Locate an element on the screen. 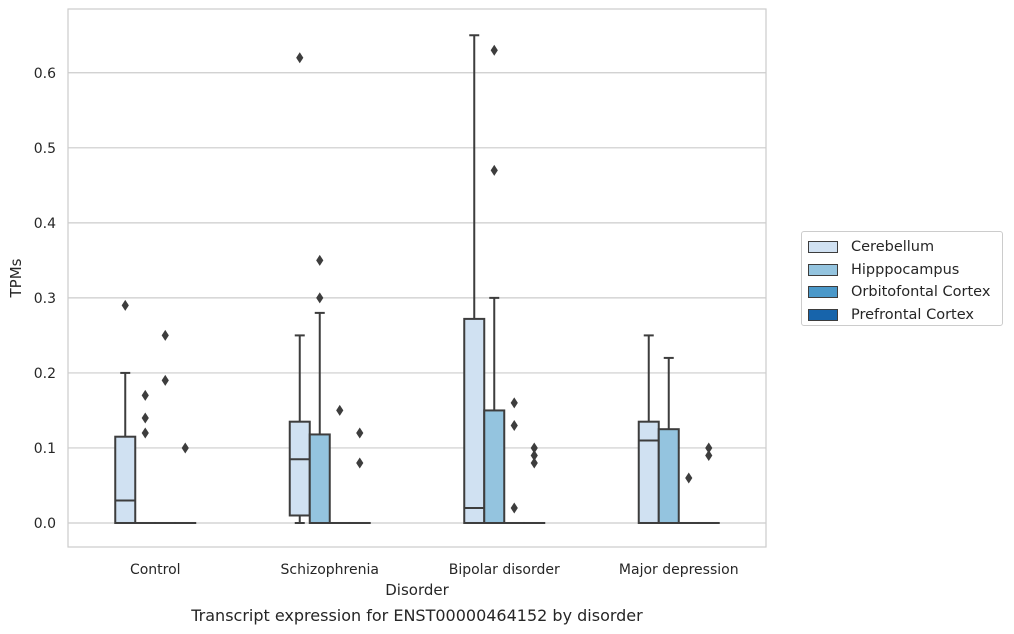 Image resolution: width=1014 pixels, height=634 pixels. legend-label: Cerebellum is located at coordinates (893, 247).